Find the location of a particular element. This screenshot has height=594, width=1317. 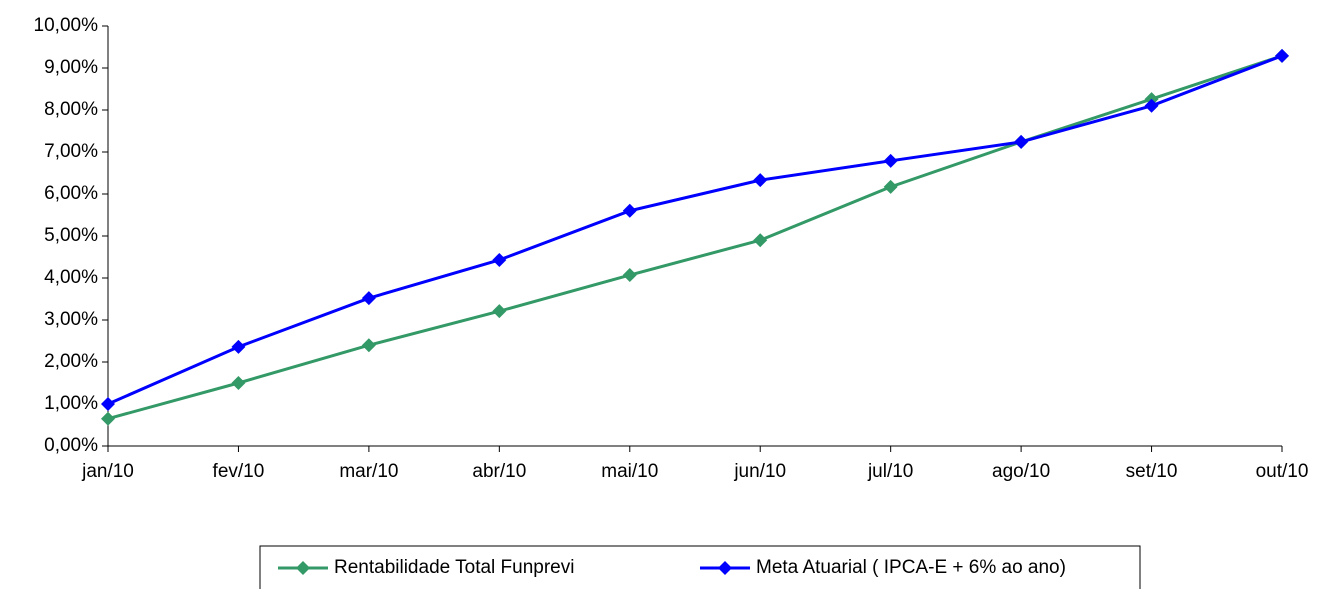

y-tick-label: 7,00% is located at coordinates (71, 151).